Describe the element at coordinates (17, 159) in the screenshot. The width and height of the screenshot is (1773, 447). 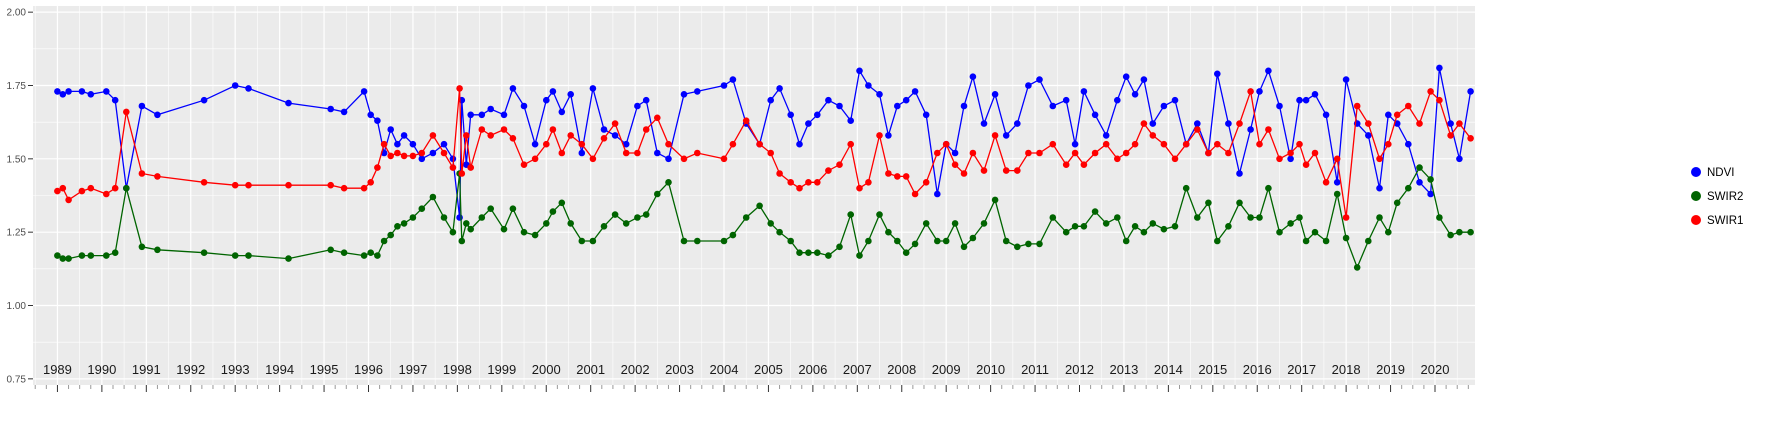
I see `y-tick-label: 1.50` at that location.